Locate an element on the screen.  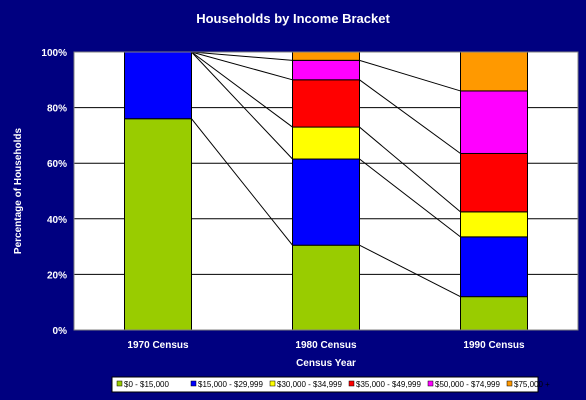
x-tick-label: 1990 Census is located at coordinates (494, 345).